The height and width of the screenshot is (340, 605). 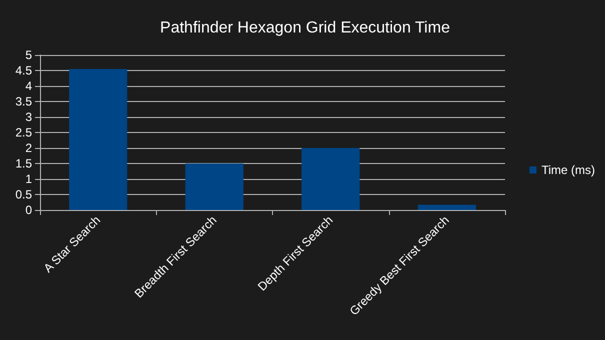 I want to click on y-tick-label: 0.5, so click(x=23, y=195).